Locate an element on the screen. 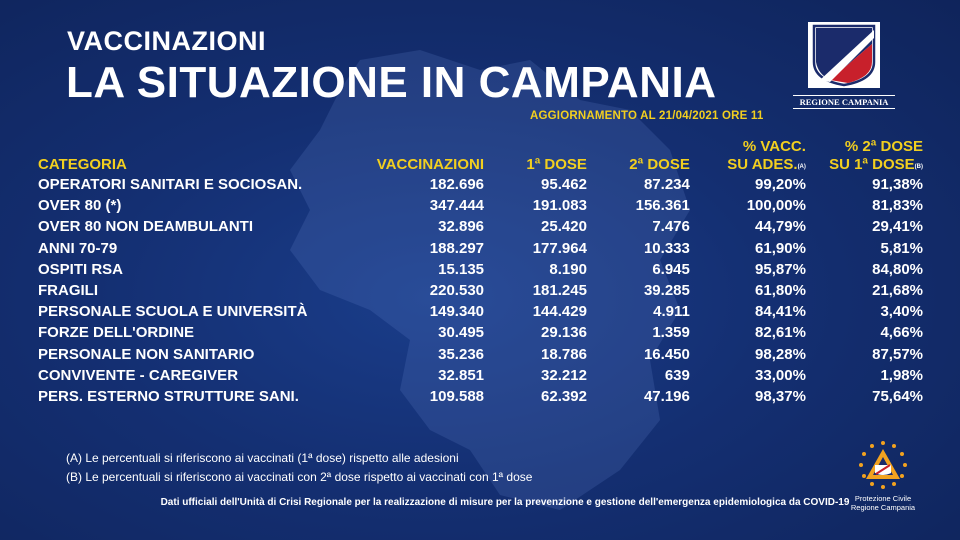 Image resolution: width=960 pixels, height=540 pixels. regione-campania-label: REGIONE CAMPANIA is located at coordinates (844, 102).